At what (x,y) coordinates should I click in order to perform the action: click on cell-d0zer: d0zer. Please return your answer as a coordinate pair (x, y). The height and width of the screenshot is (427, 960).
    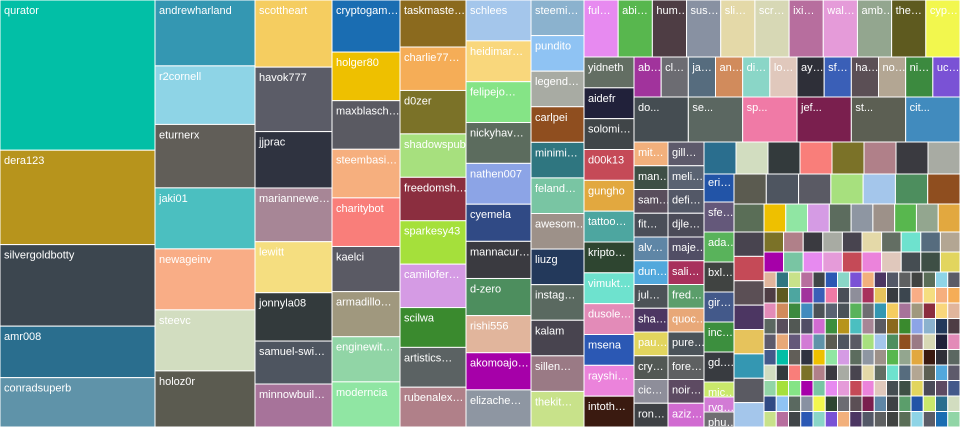
    Looking at the image, I should click on (433, 112).